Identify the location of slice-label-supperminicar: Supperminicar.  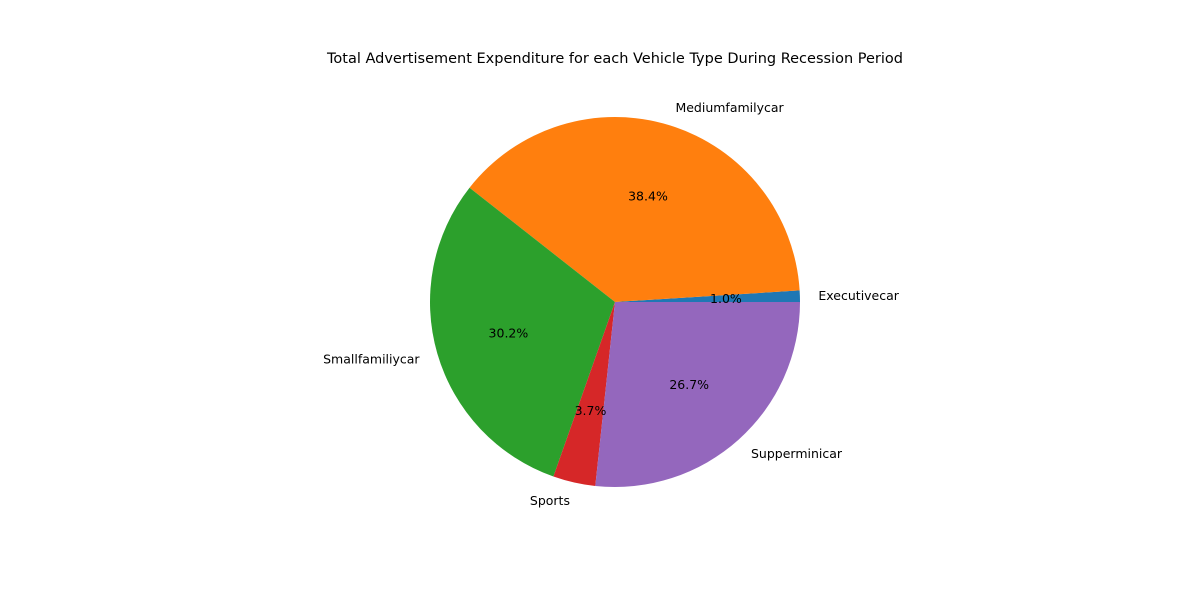
(797, 453).